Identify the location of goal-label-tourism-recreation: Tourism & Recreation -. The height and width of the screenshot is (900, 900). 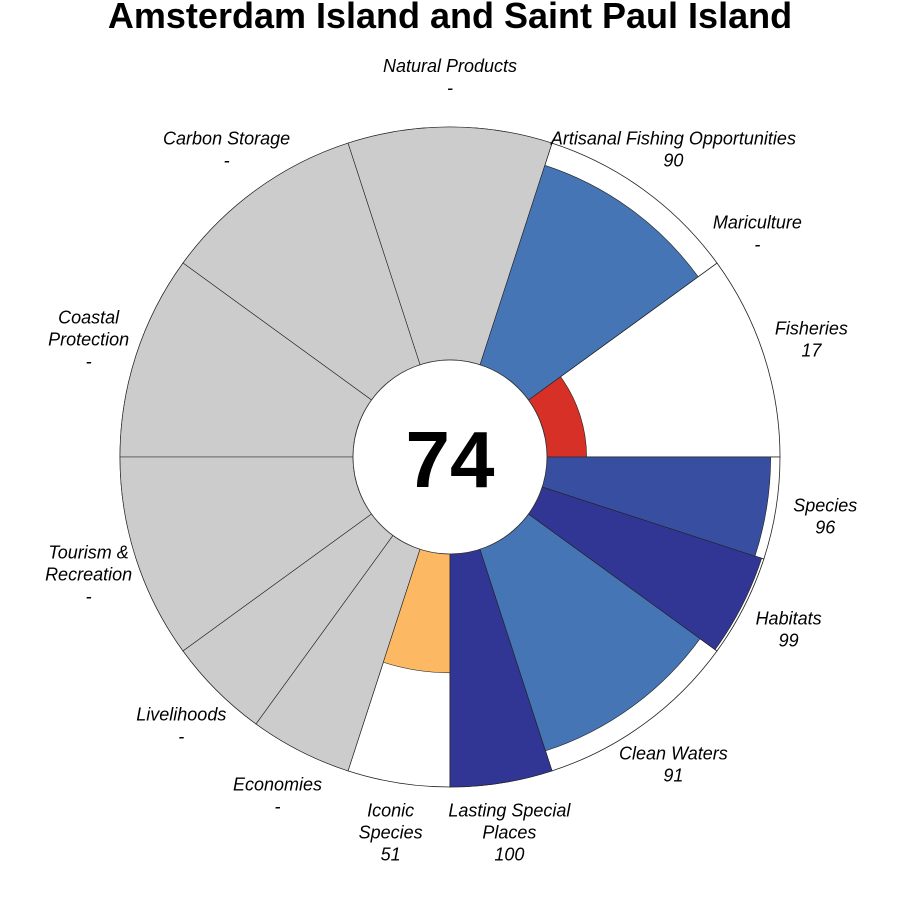
(88, 574).